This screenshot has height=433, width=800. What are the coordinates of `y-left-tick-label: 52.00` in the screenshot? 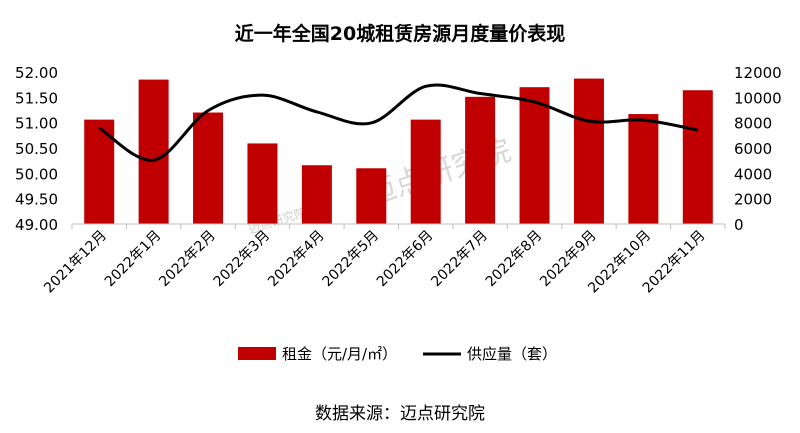 It's located at (36, 73).